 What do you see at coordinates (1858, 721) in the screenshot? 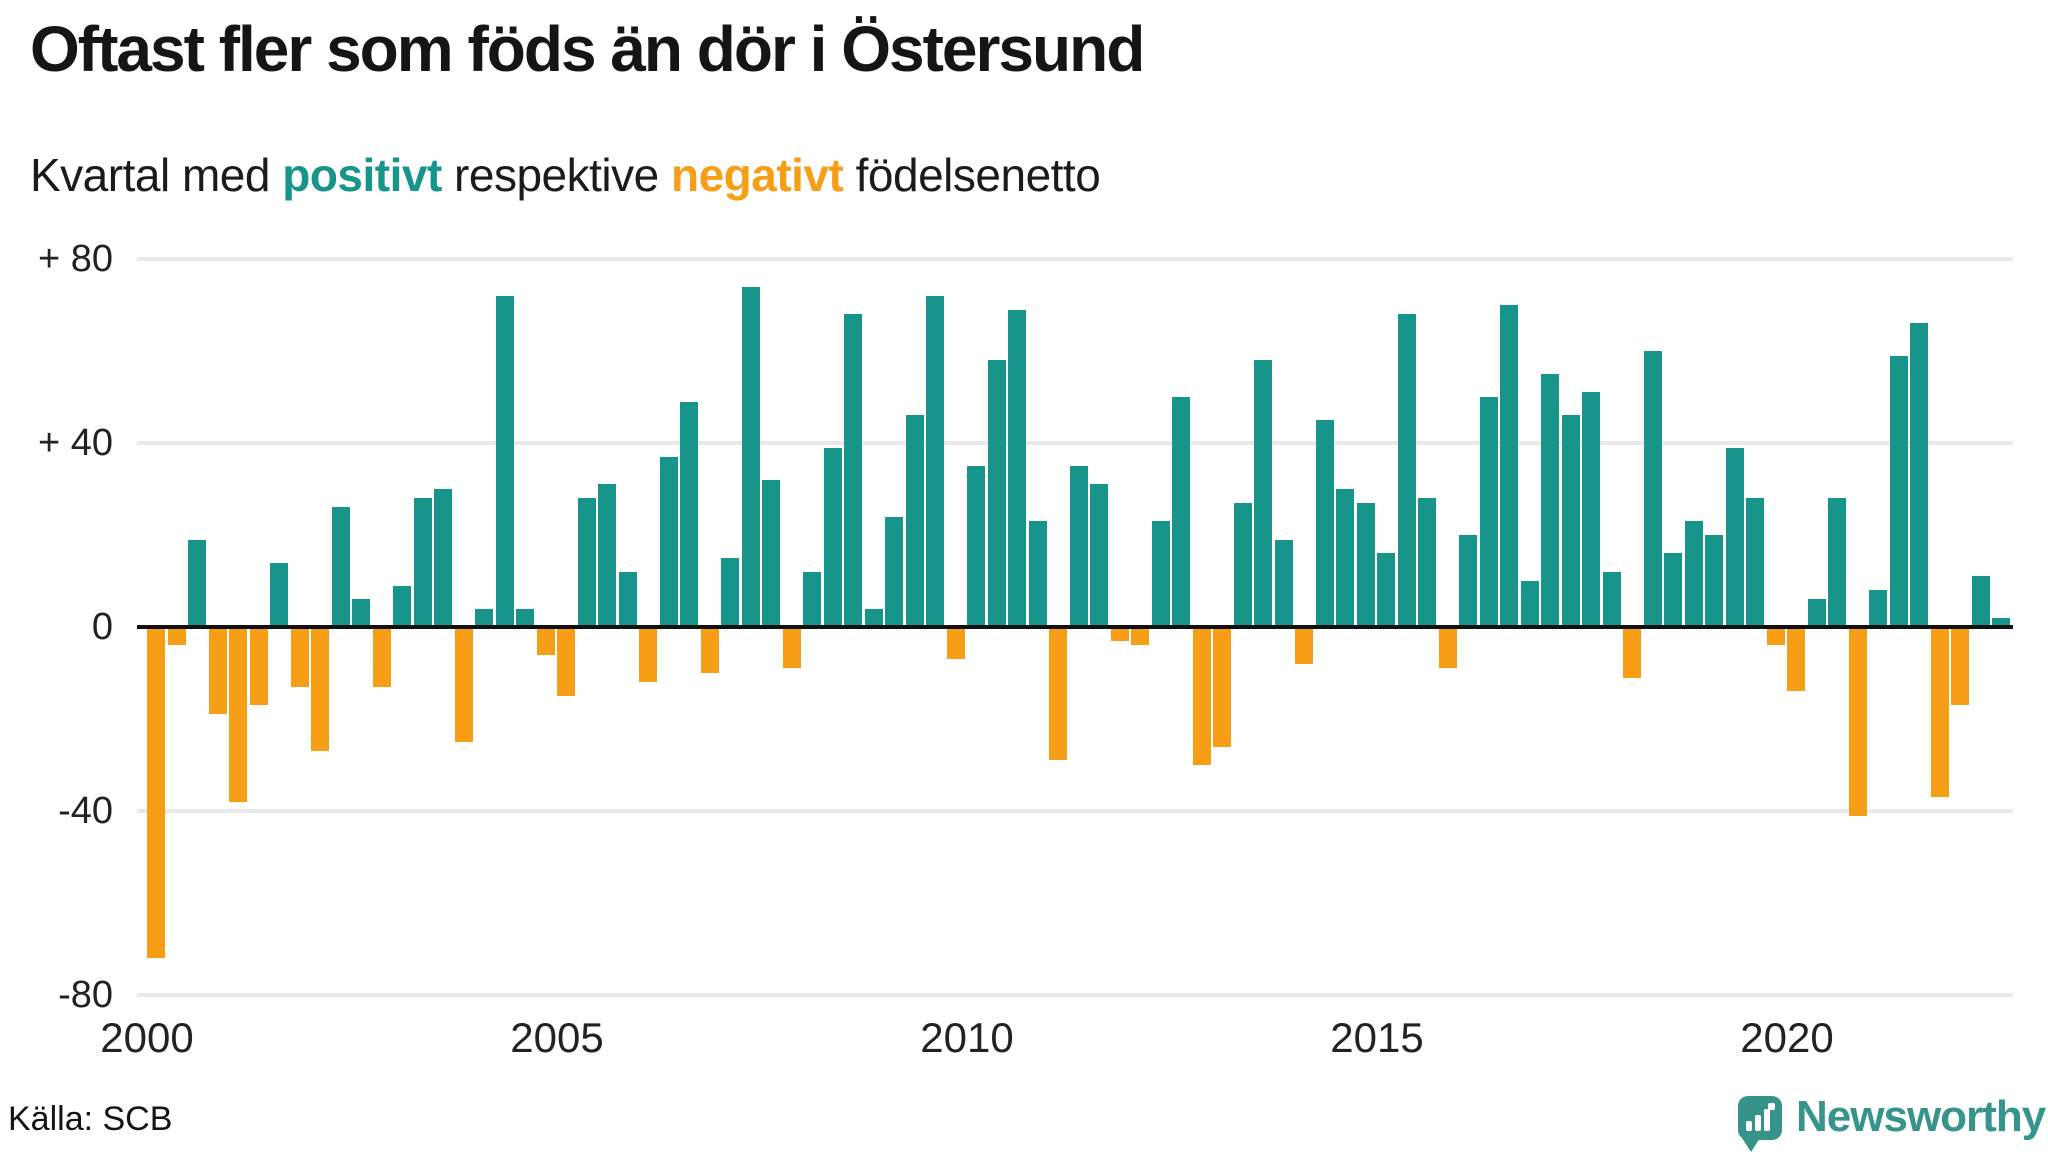
I see `bar-2020q4` at bounding box center [1858, 721].